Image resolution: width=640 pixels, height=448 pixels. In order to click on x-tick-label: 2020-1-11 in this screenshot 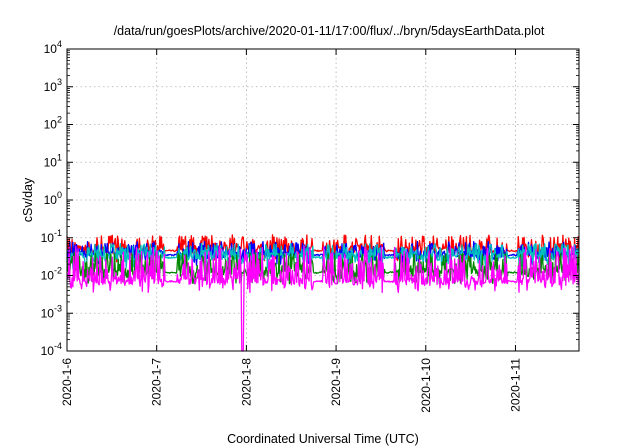, I will do `click(515, 385)`.